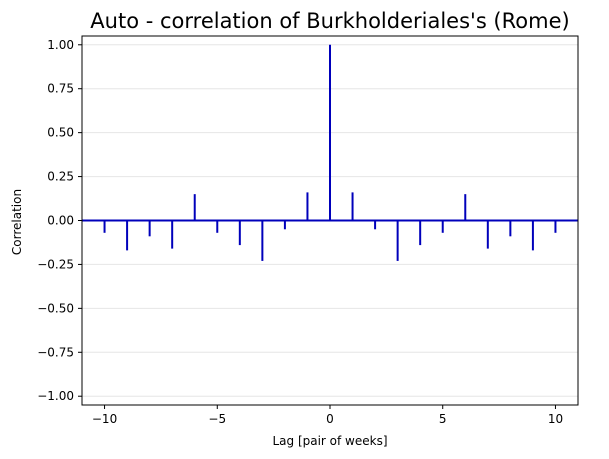 Image resolution: width=609 pixels, height=459 pixels. Describe the element at coordinates (60, 45) in the screenshot. I see `y-tick-label: 1.00` at that location.